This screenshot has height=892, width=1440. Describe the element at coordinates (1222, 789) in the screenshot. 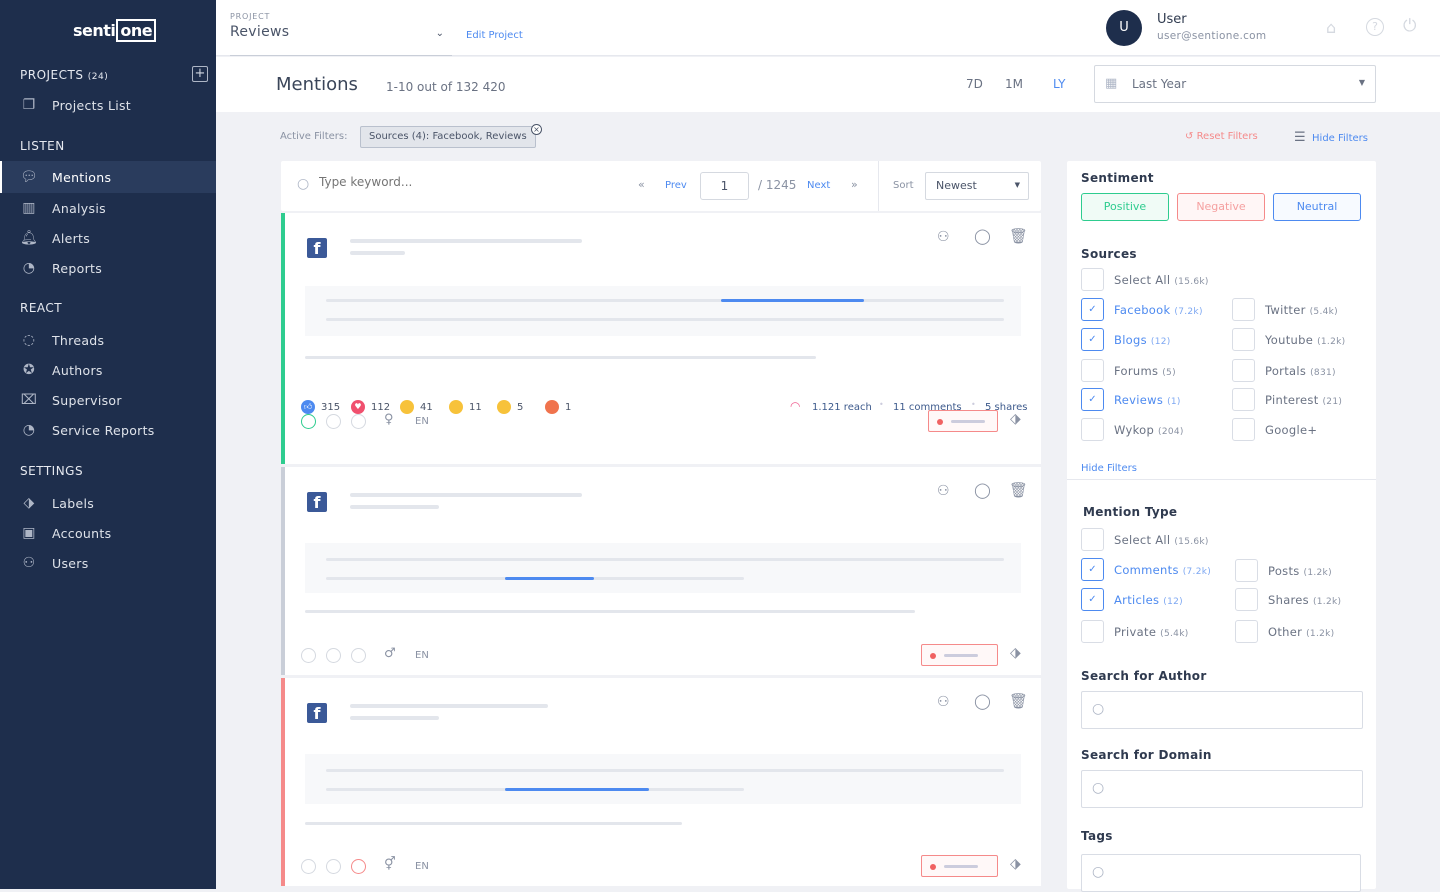

I see `domain-search-input: ○` at that location.